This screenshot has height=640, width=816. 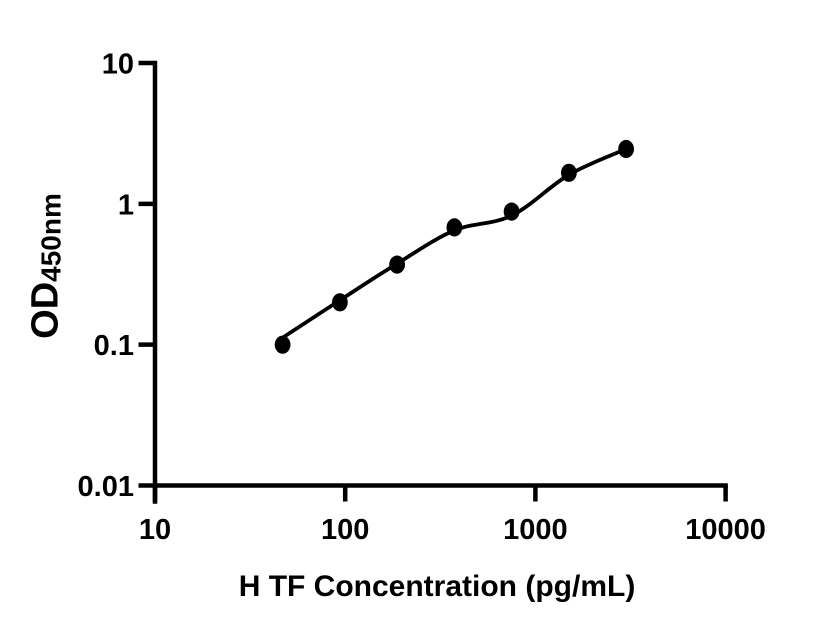 I want to click on y-axis-title: OD450nm, so click(x=45, y=266).